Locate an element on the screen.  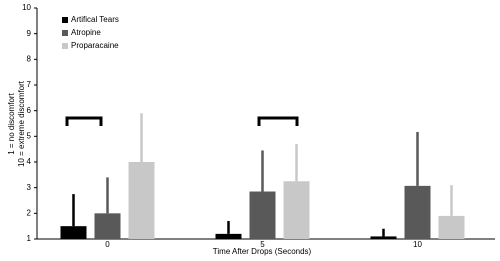
y-tick-label: 9 is located at coordinates (29, 33).